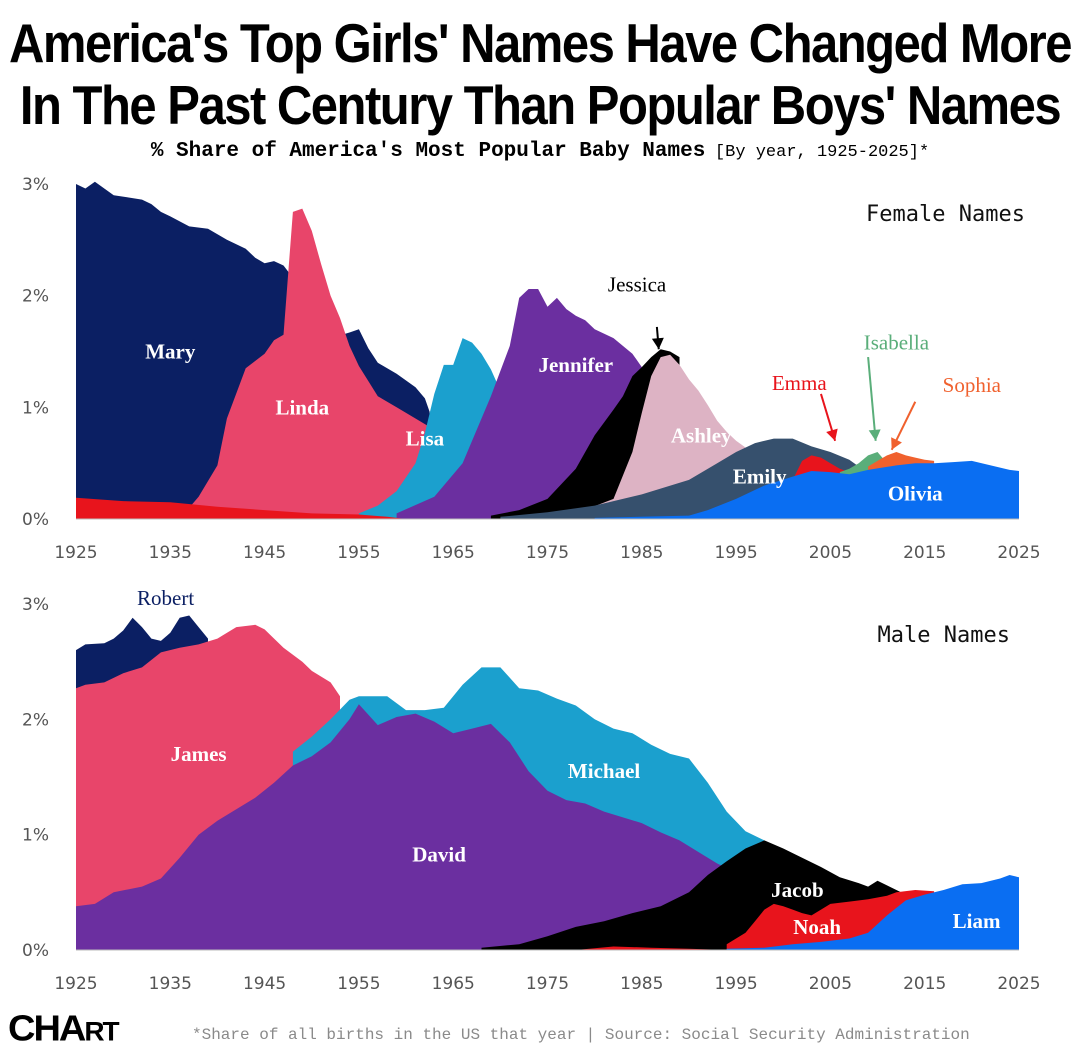 This screenshot has width=1080, height=1055. I want to click on male-area-red-baseline, so click(651, 948).